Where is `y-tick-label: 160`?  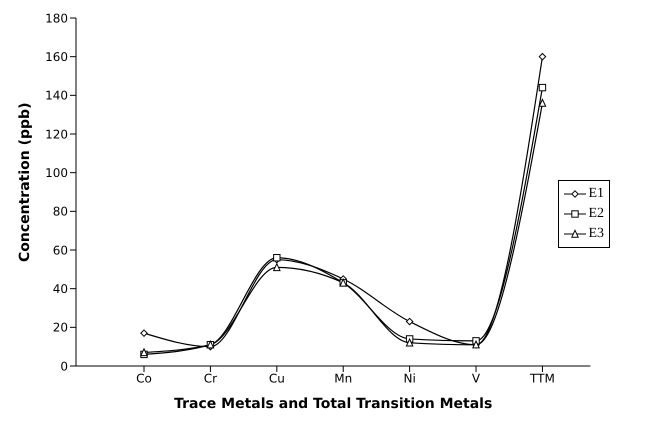
y-tick-label: 160 is located at coordinates (56, 57).